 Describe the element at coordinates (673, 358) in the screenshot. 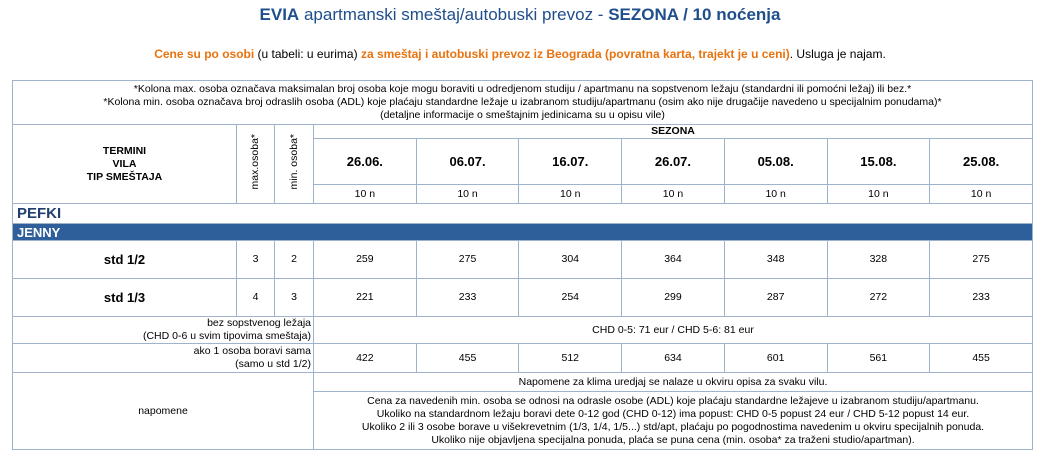

I see `price: 634` at that location.